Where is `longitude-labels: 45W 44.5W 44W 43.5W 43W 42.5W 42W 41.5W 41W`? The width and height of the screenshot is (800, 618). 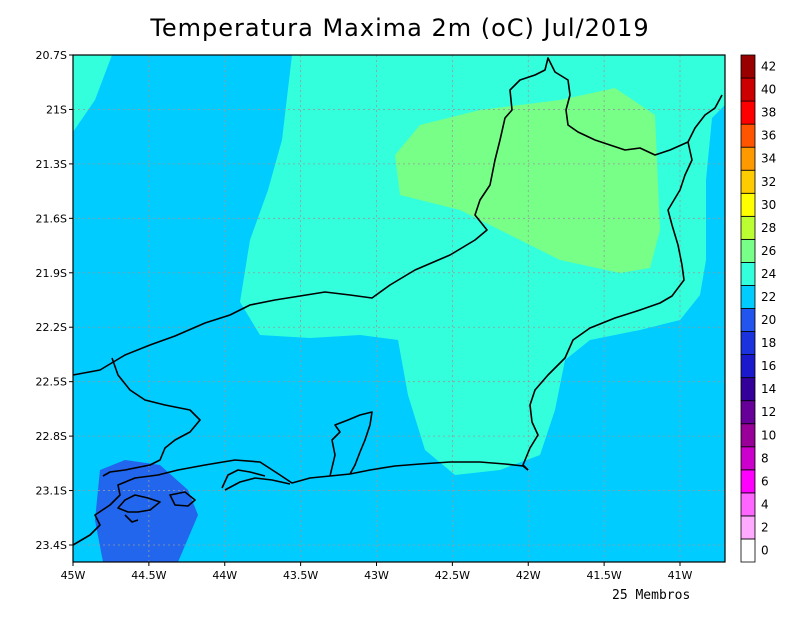
longitude-labels: 45W 44.5W 44W 43.5W 43W 42.5W 42W 41.5W 41W is located at coordinates (377, 572).